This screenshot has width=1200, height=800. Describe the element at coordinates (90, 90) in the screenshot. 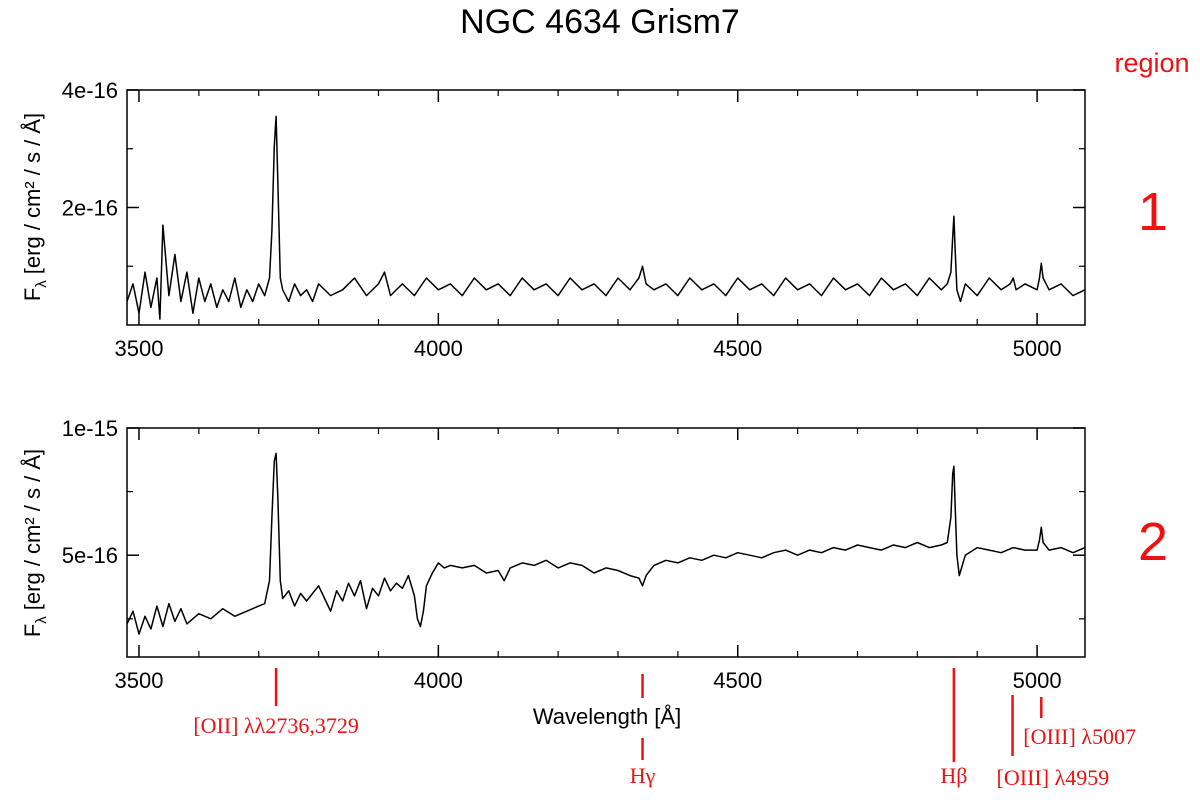

I see `y-tick-label: 4e-16` at that location.